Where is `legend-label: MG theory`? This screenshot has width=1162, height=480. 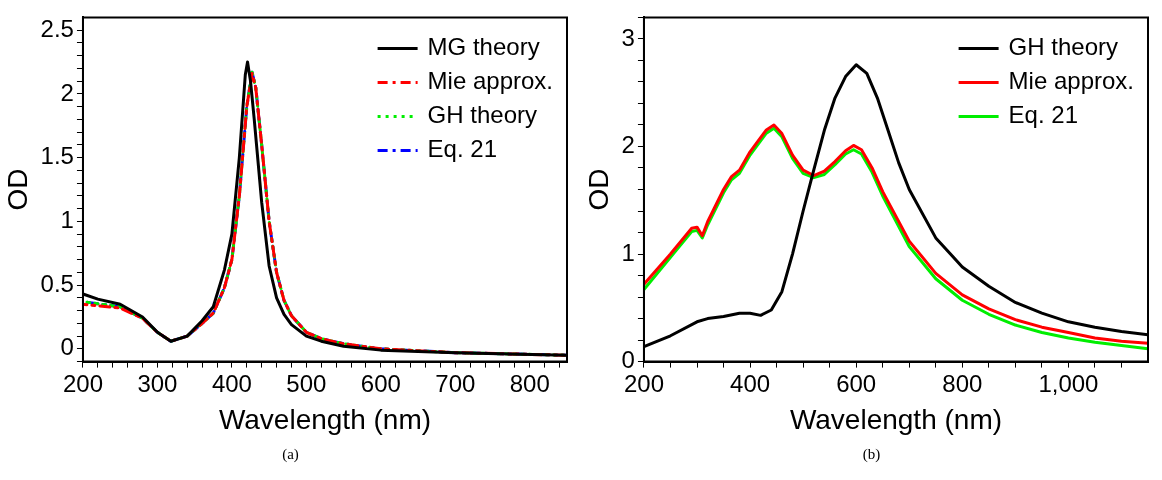
legend-label: MG theory is located at coordinates (483, 47).